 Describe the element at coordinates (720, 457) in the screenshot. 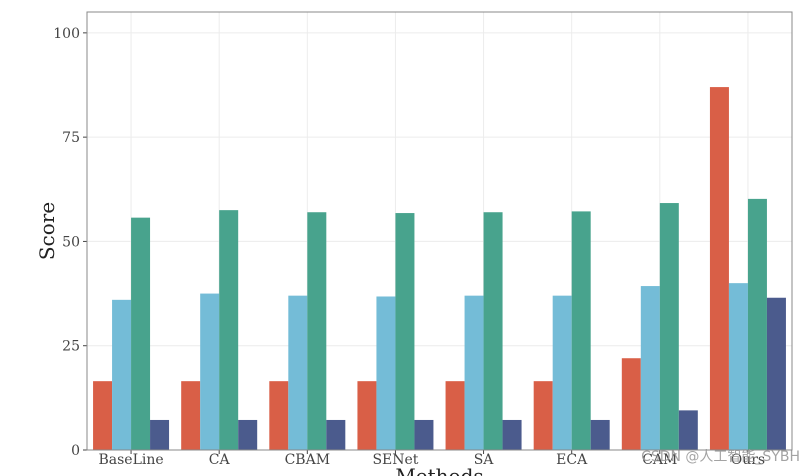

I see `watermark-text: CSDN @人工智能_SYBH` at that location.